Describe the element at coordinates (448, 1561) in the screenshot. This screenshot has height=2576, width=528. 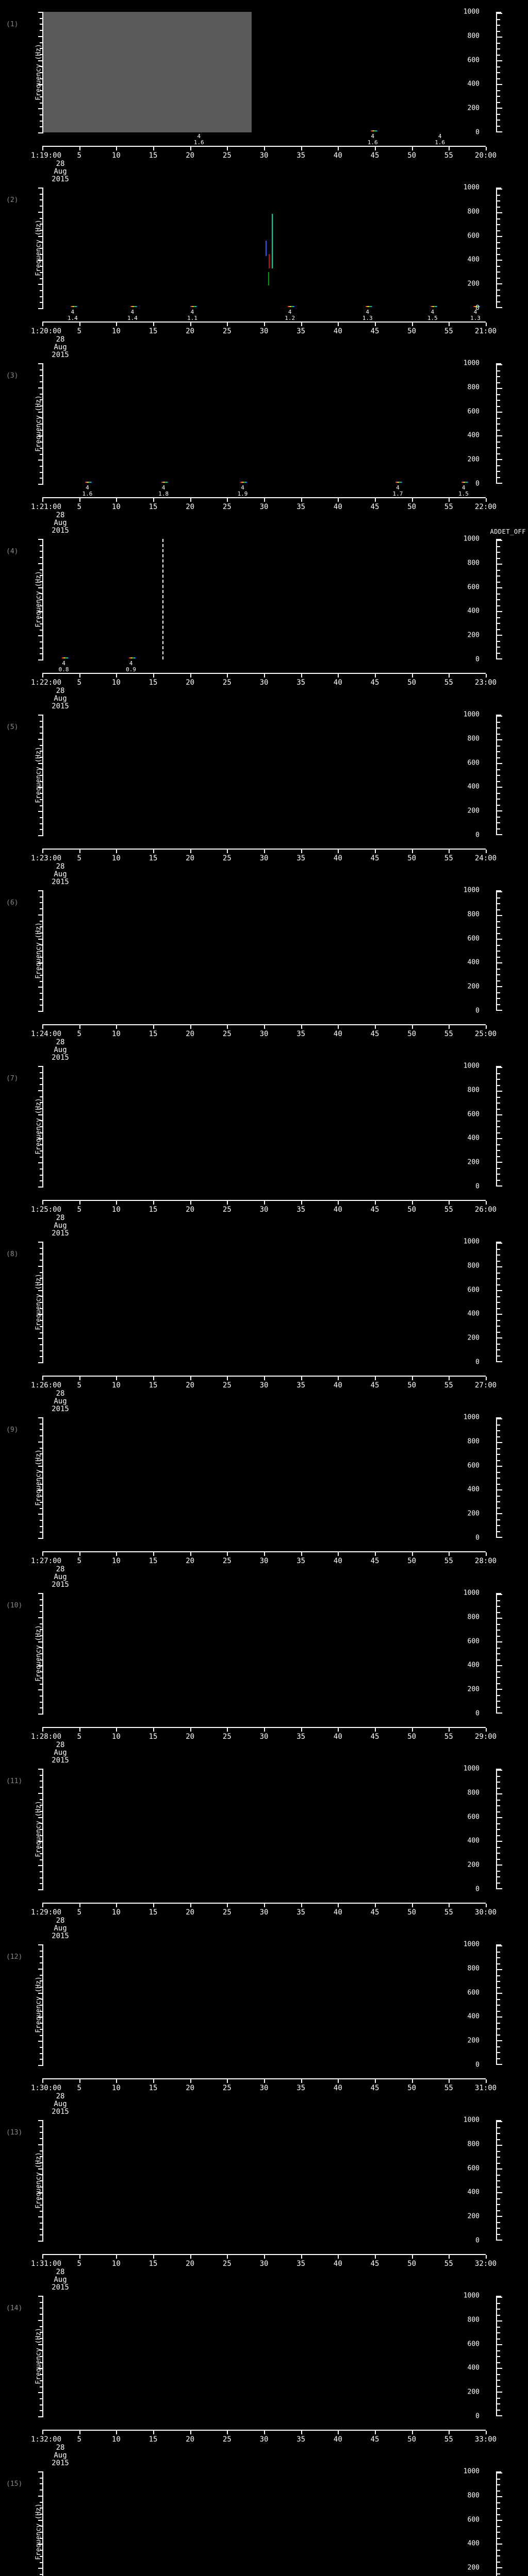
I see `x-tick-label: 55` at that location.